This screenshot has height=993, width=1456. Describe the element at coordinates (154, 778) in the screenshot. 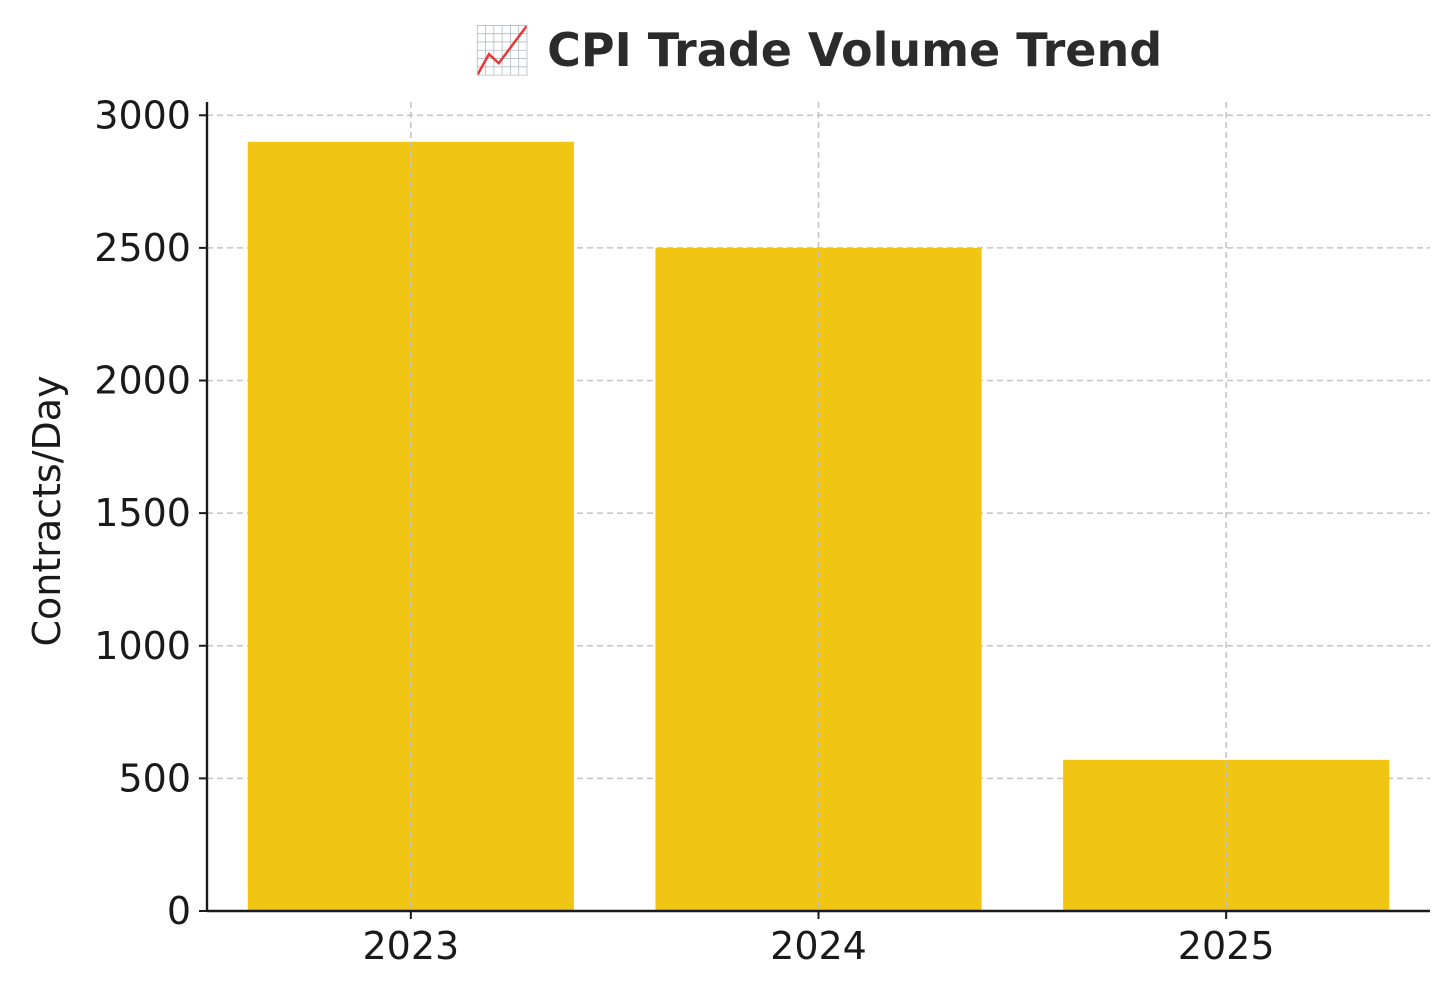

I see `y-tick-label: 500` at that location.